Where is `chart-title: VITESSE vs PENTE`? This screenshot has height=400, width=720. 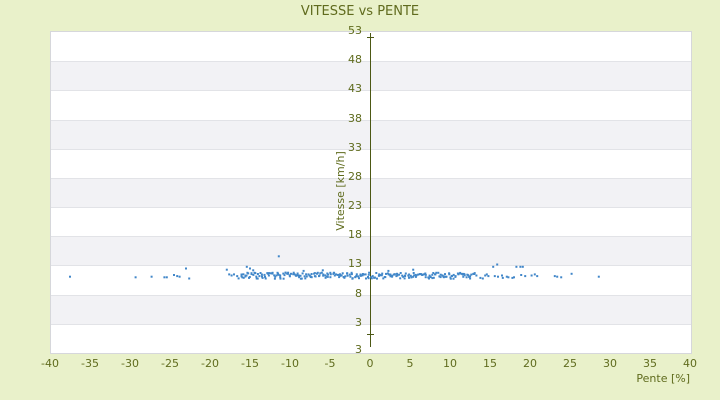
chart-title: VITESSE vs PENTE is located at coordinates (360, 11).